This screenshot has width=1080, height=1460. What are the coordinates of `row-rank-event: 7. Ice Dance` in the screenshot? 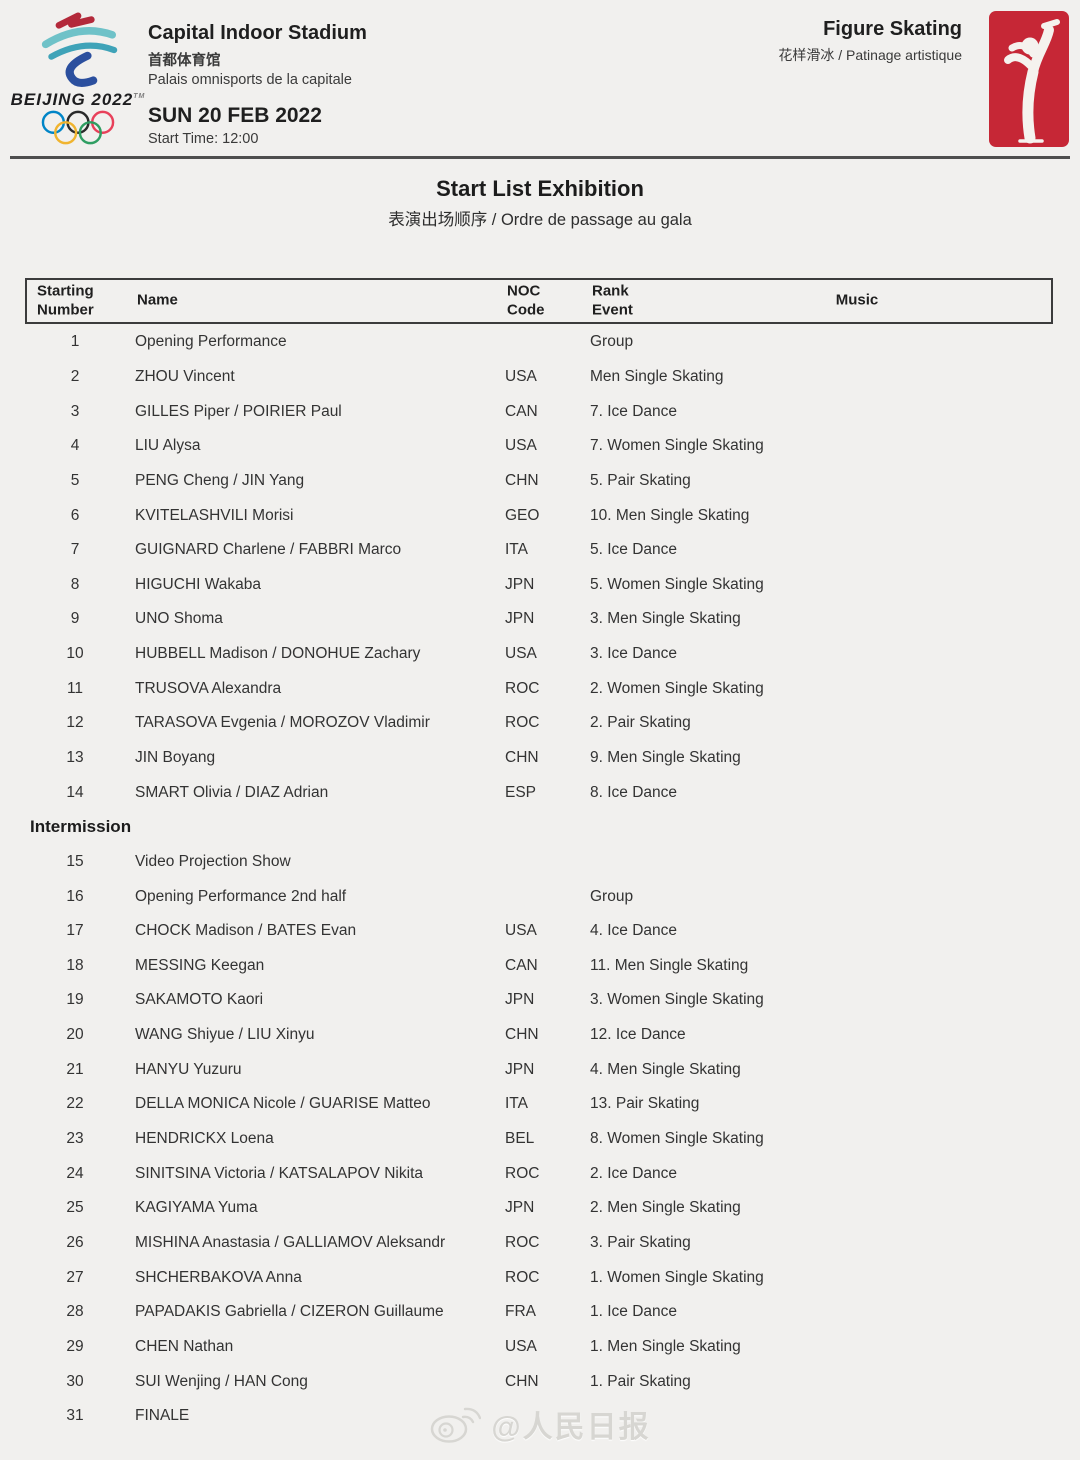 It's located at (634, 411).